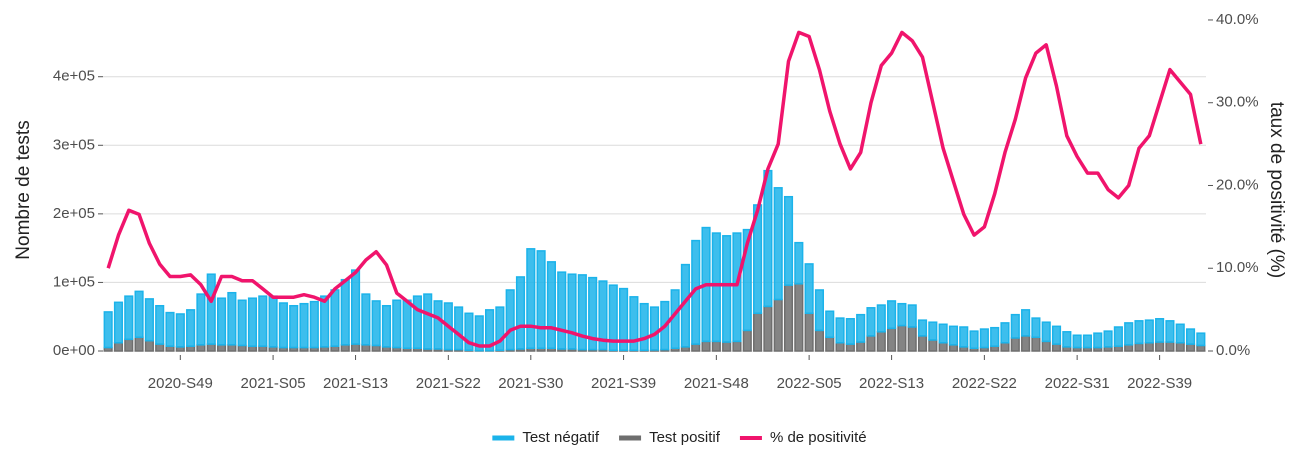  I want to click on y-tick-label: 2e+05, so click(74, 213).